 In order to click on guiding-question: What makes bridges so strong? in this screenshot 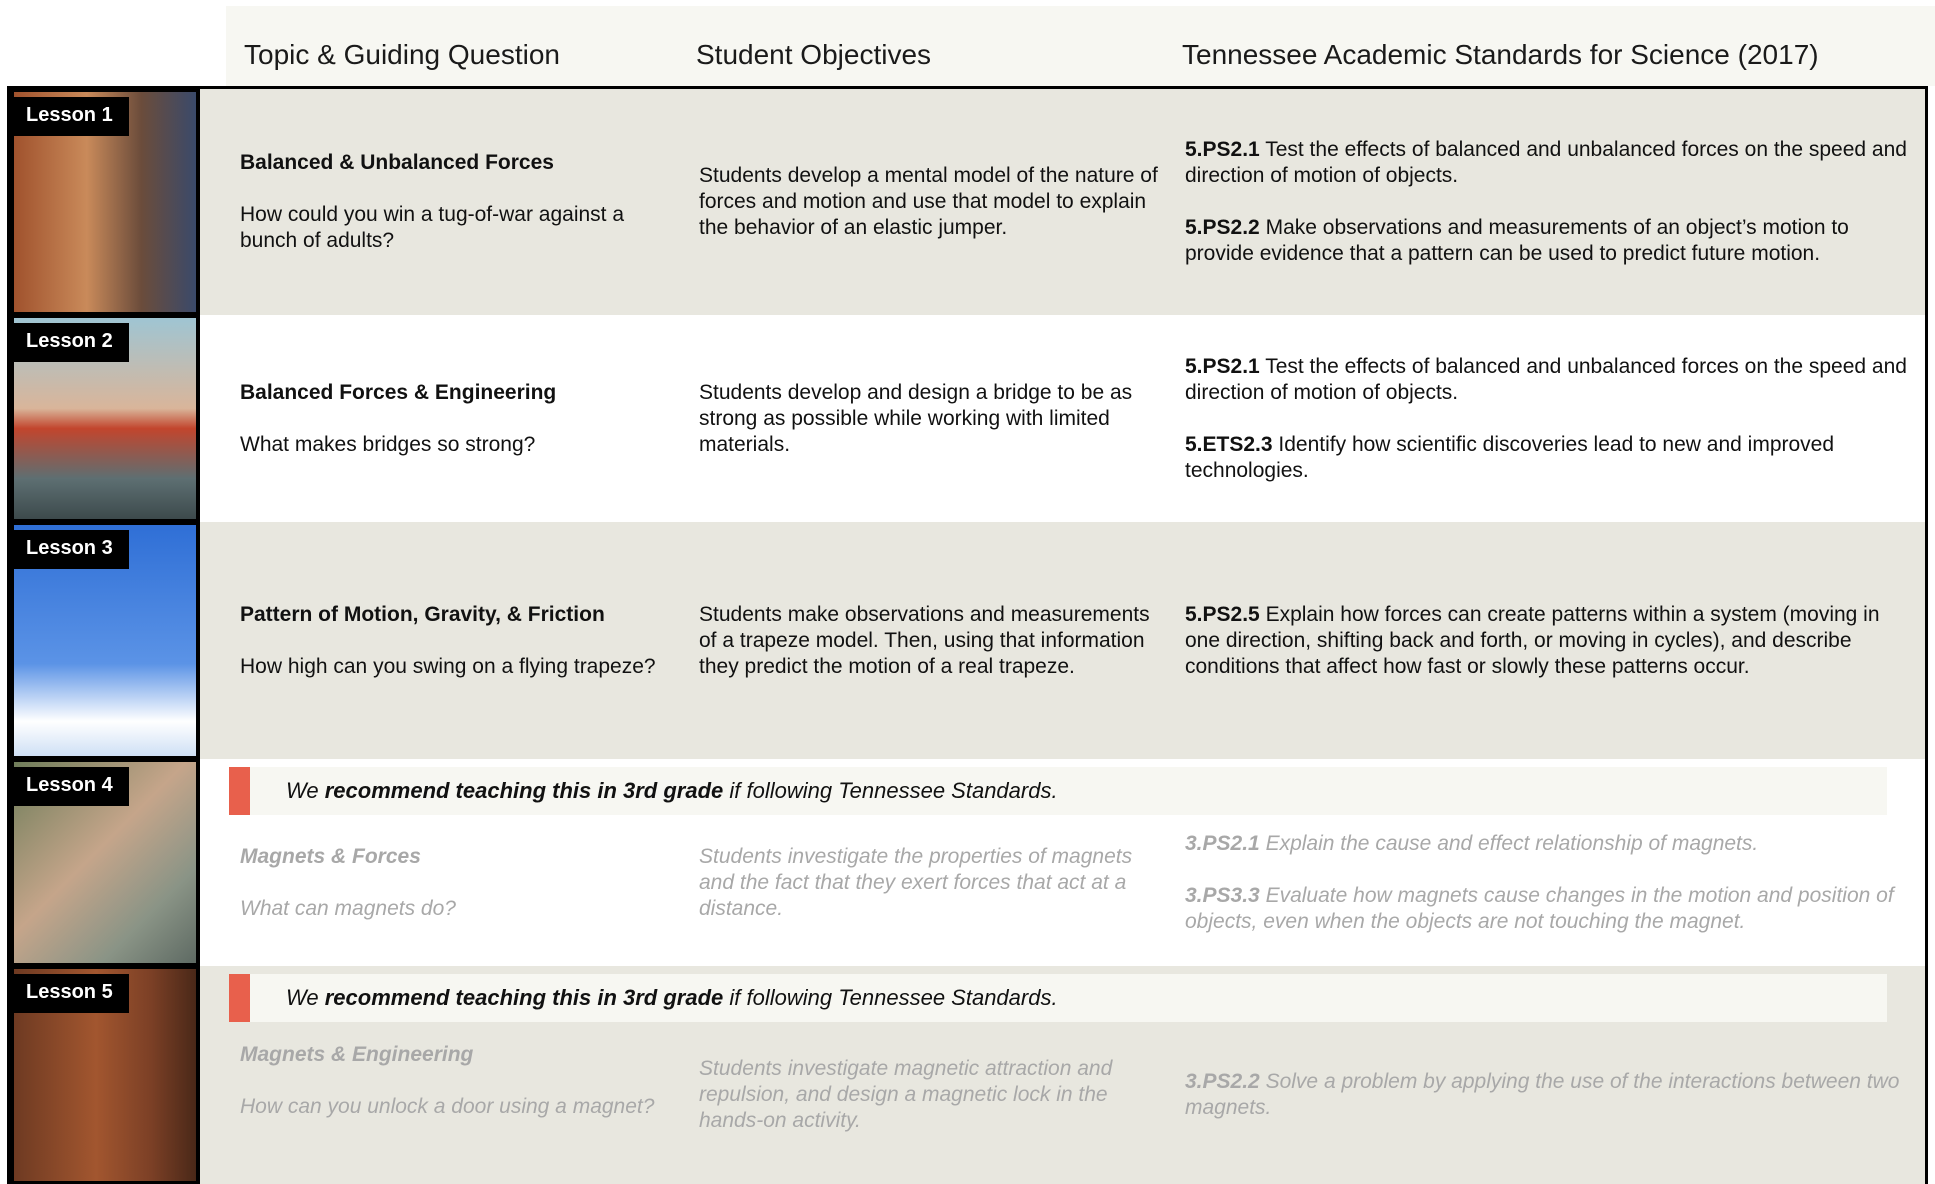, I will do `click(388, 444)`.